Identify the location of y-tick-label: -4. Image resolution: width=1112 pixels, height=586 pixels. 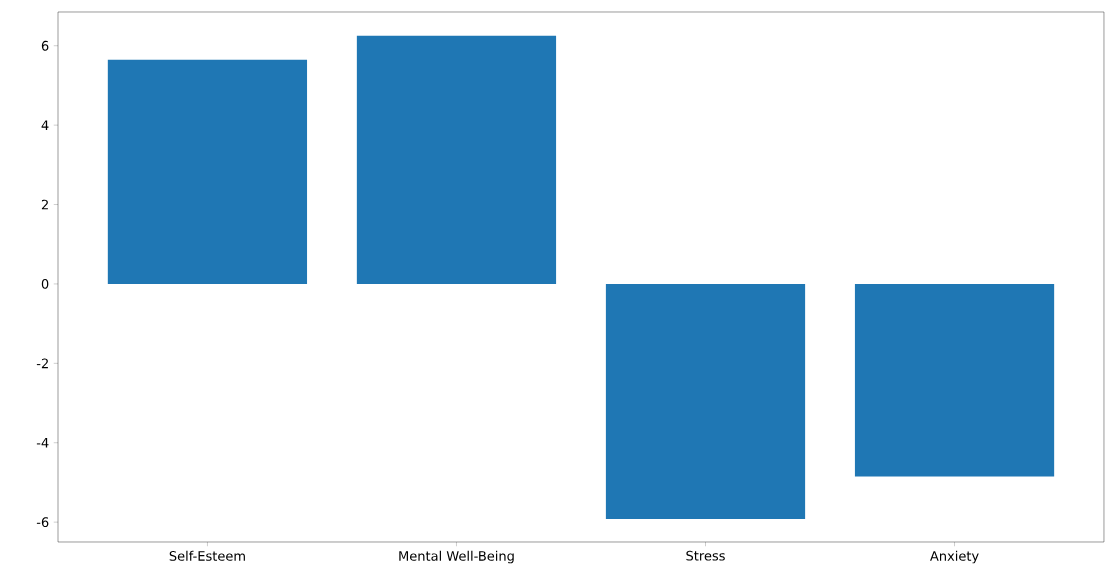
(42, 443).